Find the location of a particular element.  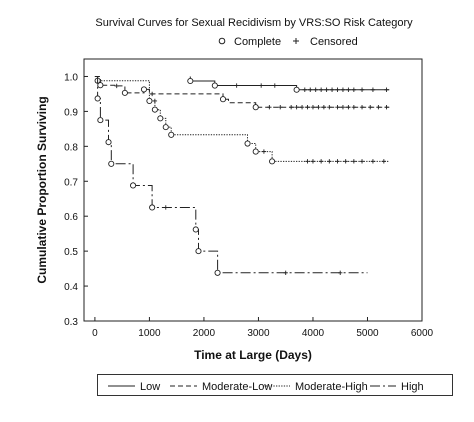

legend-label-1: Moderate-Low is located at coordinates (237, 387).